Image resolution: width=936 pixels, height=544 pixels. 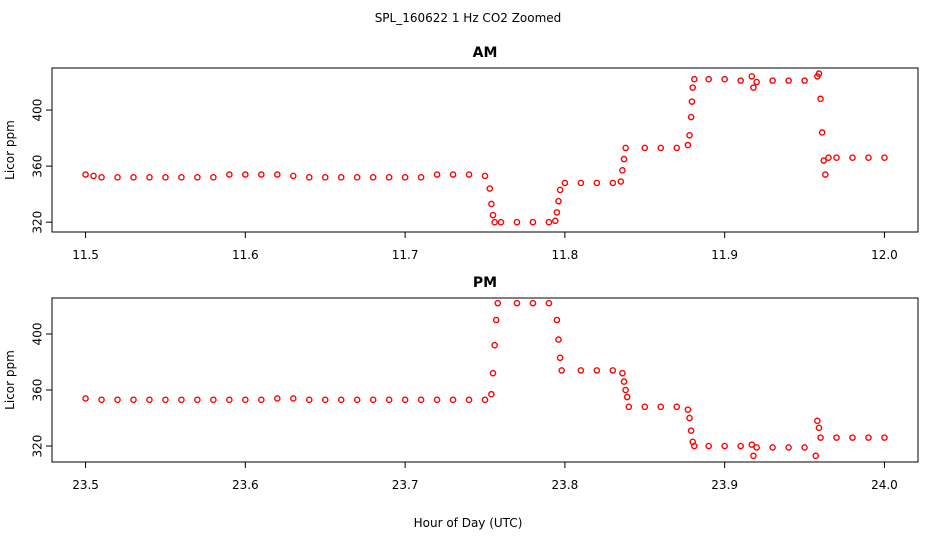 I want to click on x-axis-label: Hour of Day (UTC), so click(x=468, y=523).